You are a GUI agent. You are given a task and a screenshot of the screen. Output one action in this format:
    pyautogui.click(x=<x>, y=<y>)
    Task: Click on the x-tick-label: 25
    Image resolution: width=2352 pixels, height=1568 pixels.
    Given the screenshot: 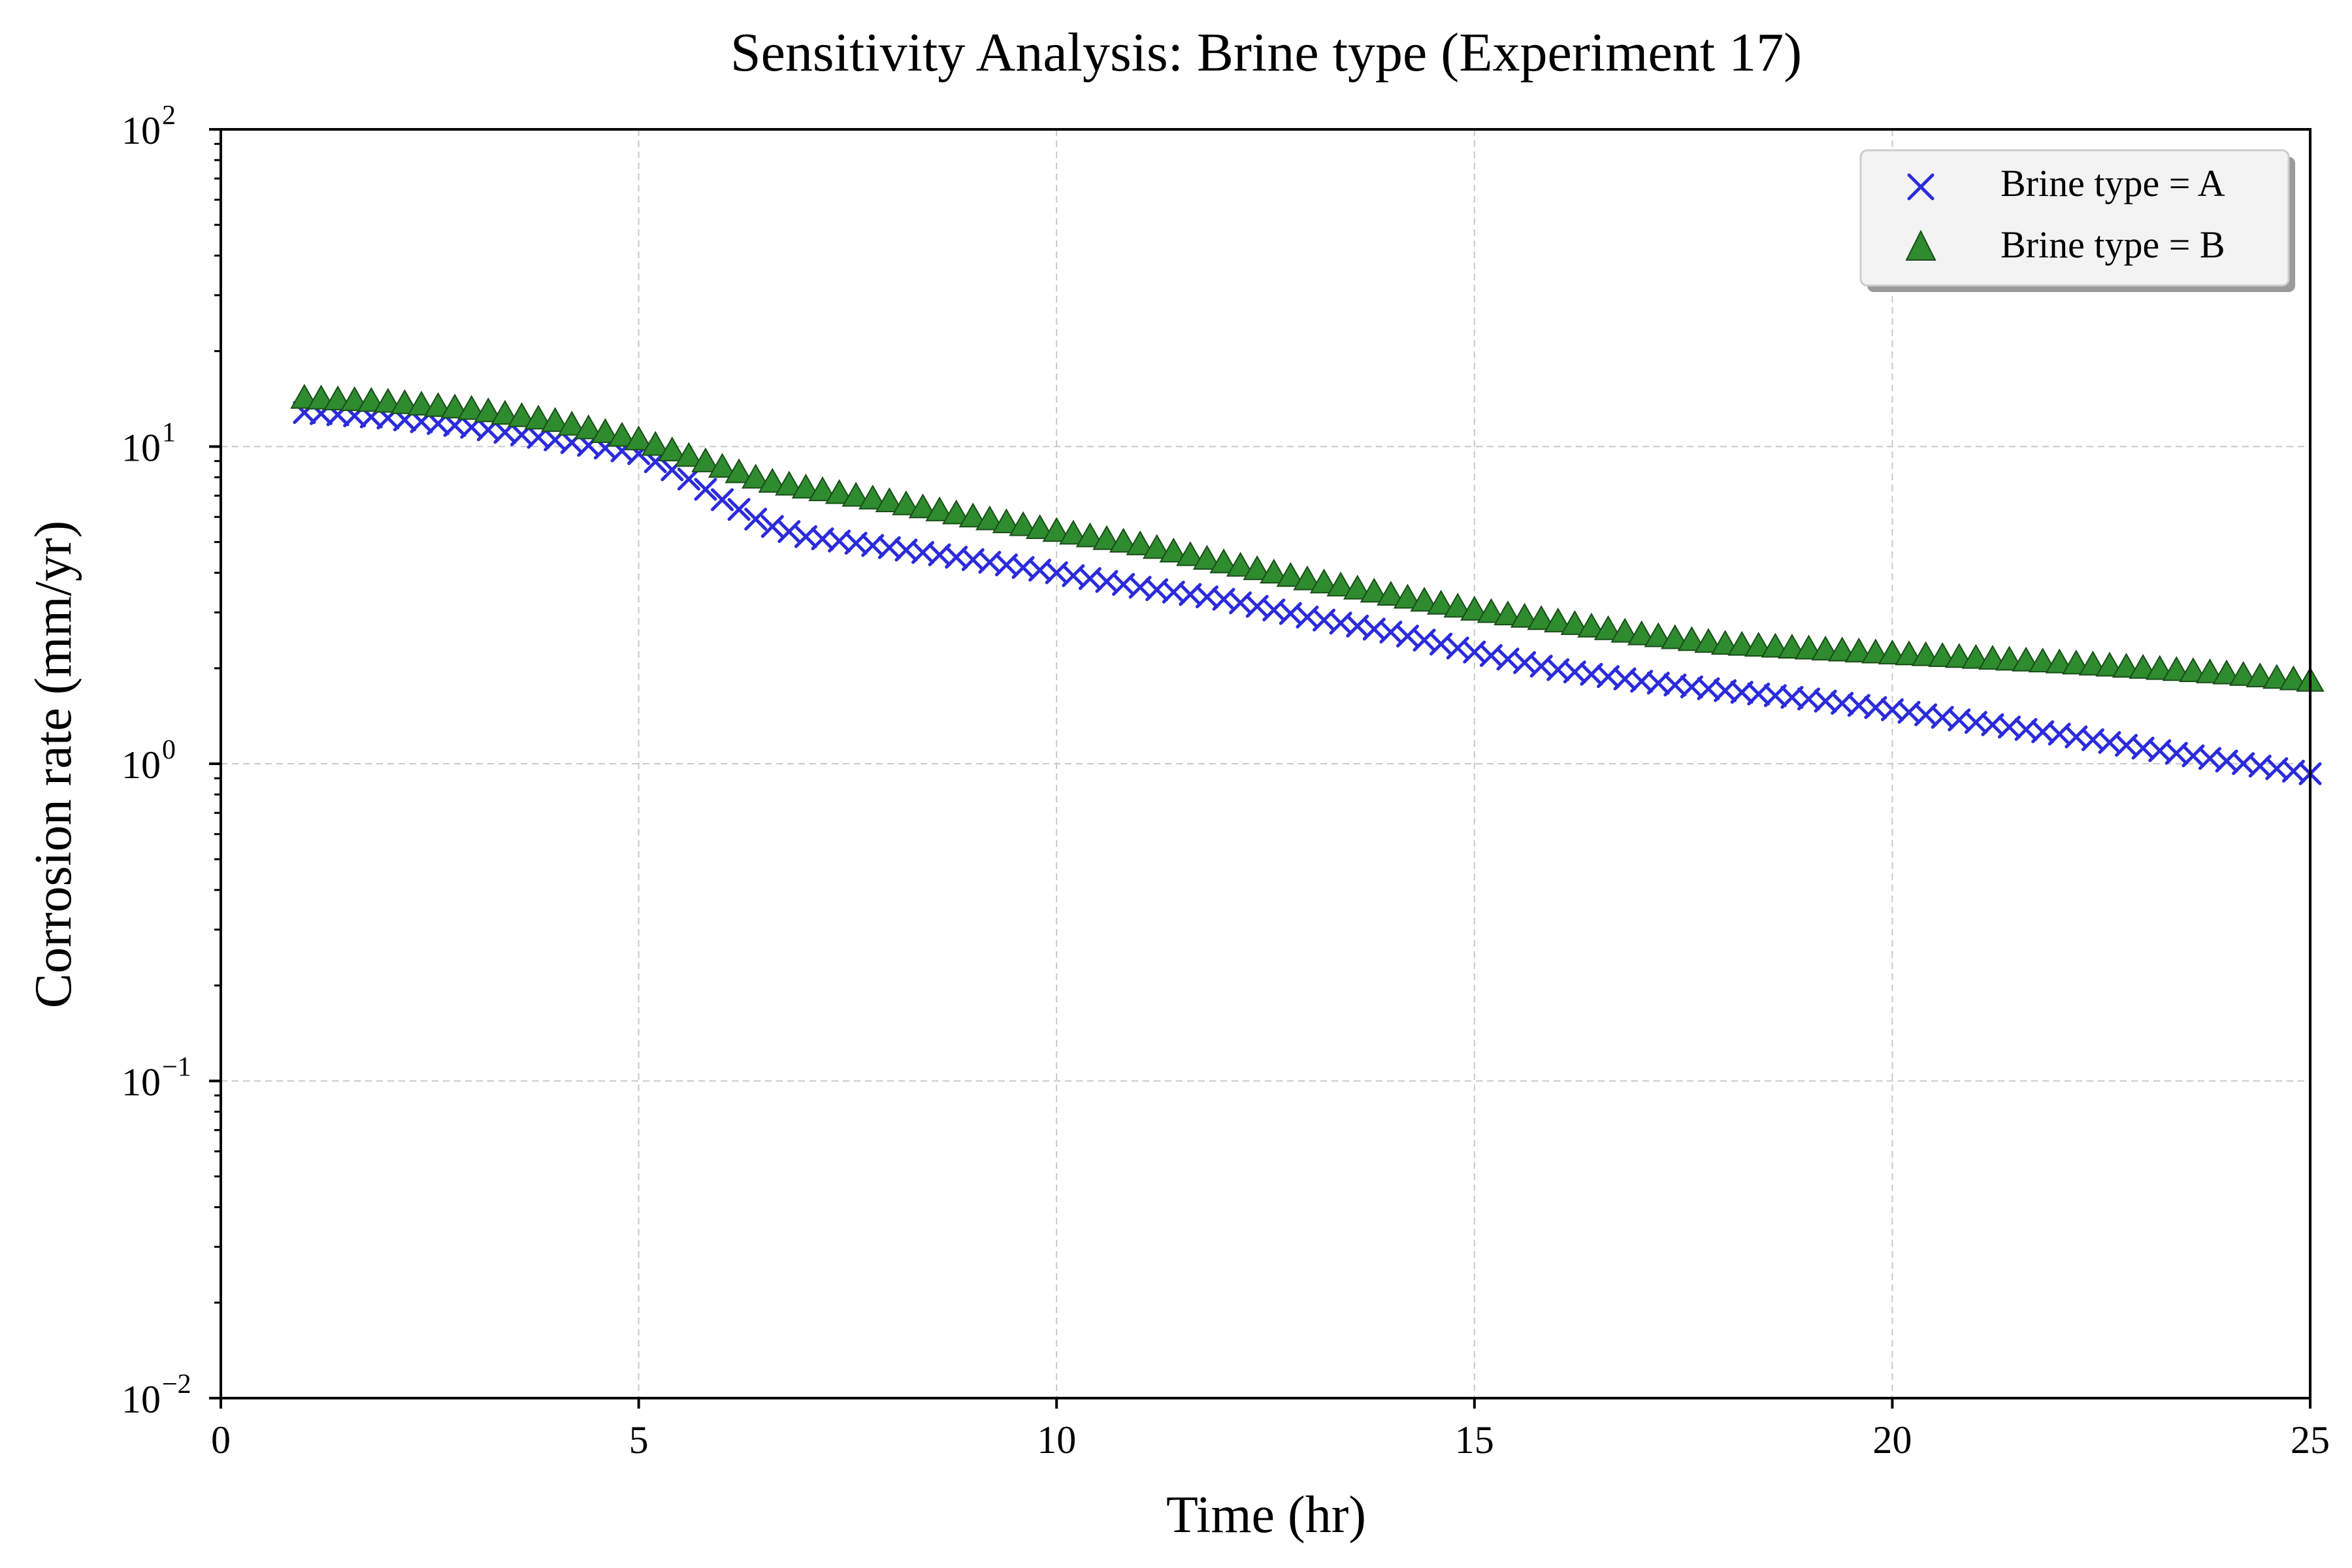 What is the action you would take?
    pyautogui.click(x=2310, y=1440)
    